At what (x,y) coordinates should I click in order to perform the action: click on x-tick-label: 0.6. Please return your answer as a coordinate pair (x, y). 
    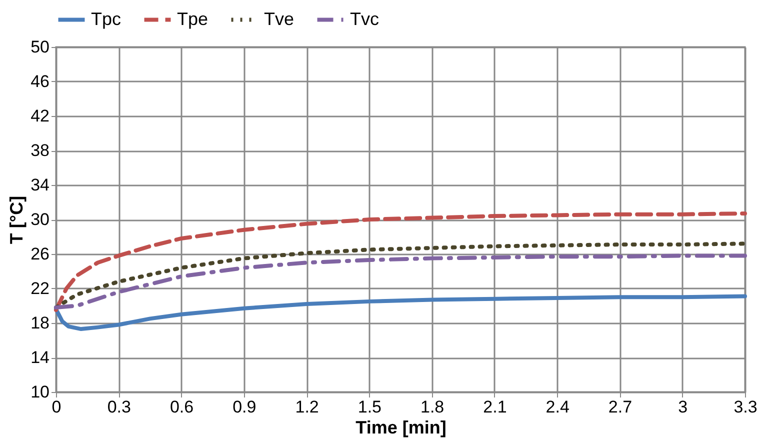
    Looking at the image, I should click on (182, 407).